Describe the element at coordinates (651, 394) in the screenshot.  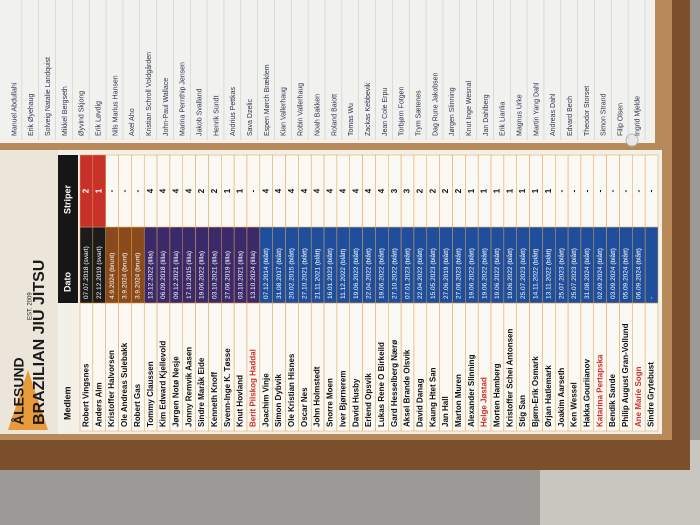
I see `member-name: Sindre Grytebust` at that location.